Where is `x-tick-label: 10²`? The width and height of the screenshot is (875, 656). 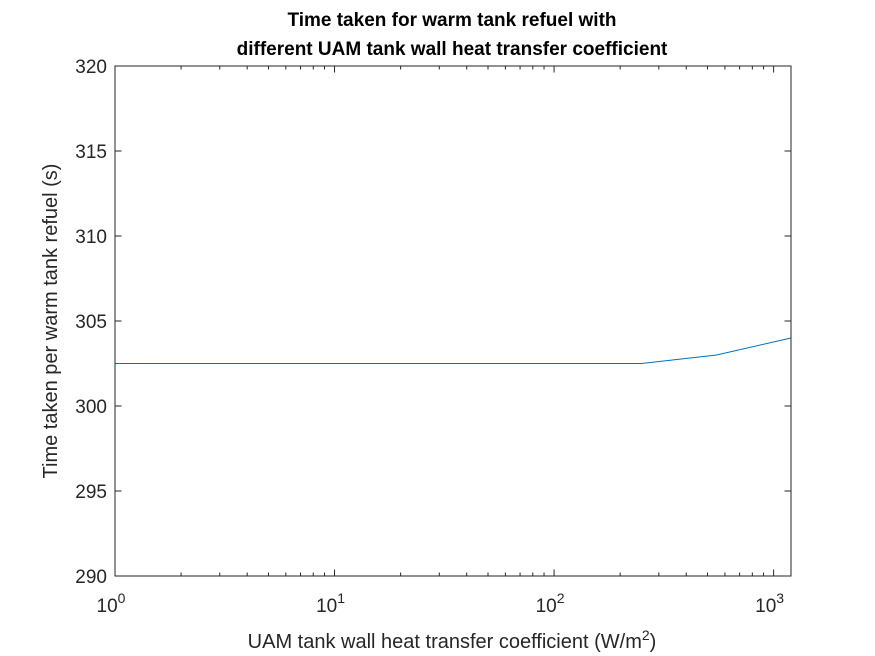
x-tick-label: 10² is located at coordinates (550, 603).